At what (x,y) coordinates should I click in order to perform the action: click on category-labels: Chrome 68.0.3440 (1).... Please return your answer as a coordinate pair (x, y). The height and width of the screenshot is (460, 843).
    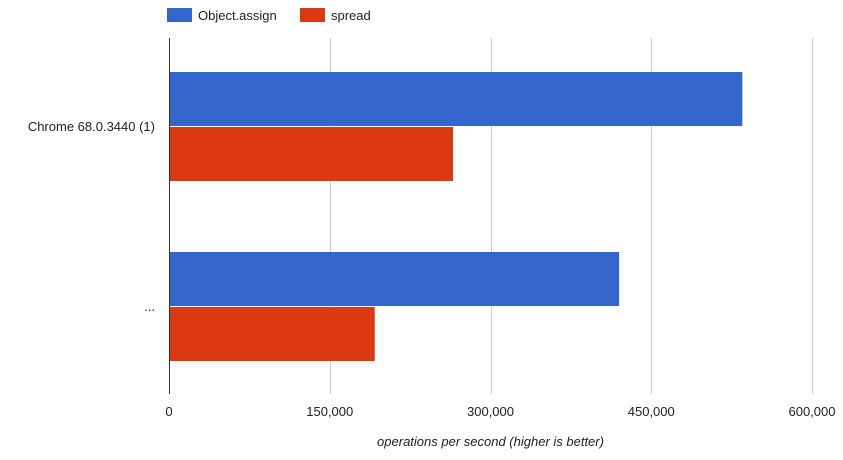
    Looking at the image, I should click on (91, 216).